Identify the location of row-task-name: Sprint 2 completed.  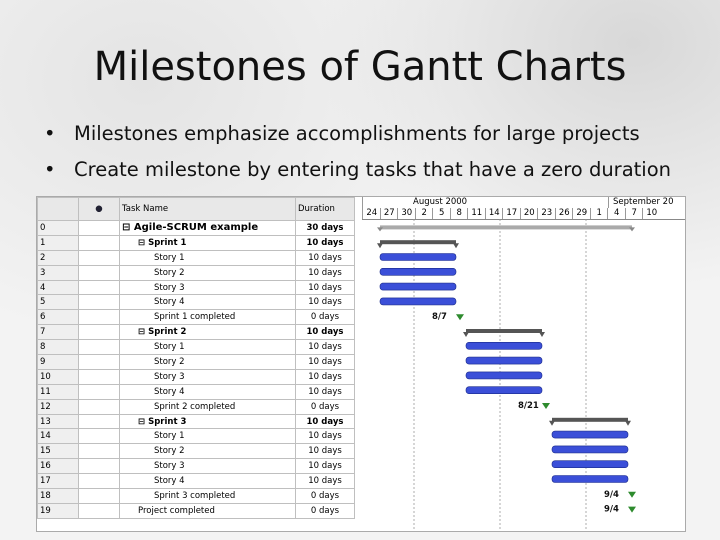
(207, 406).